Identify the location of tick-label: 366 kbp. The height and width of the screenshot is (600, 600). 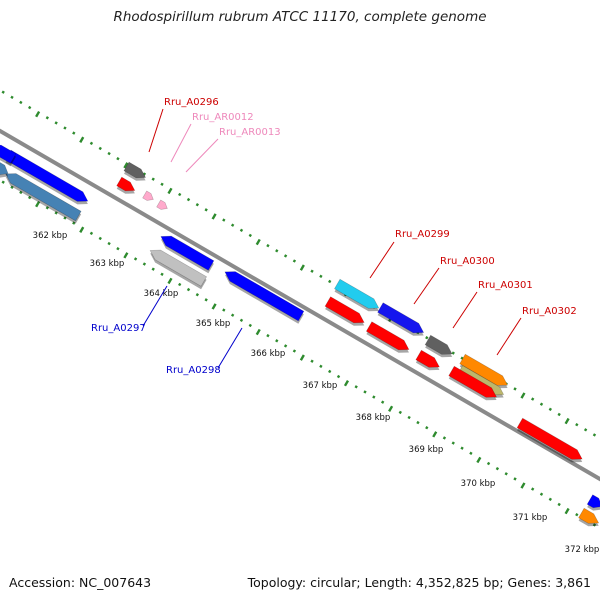
(268, 354).